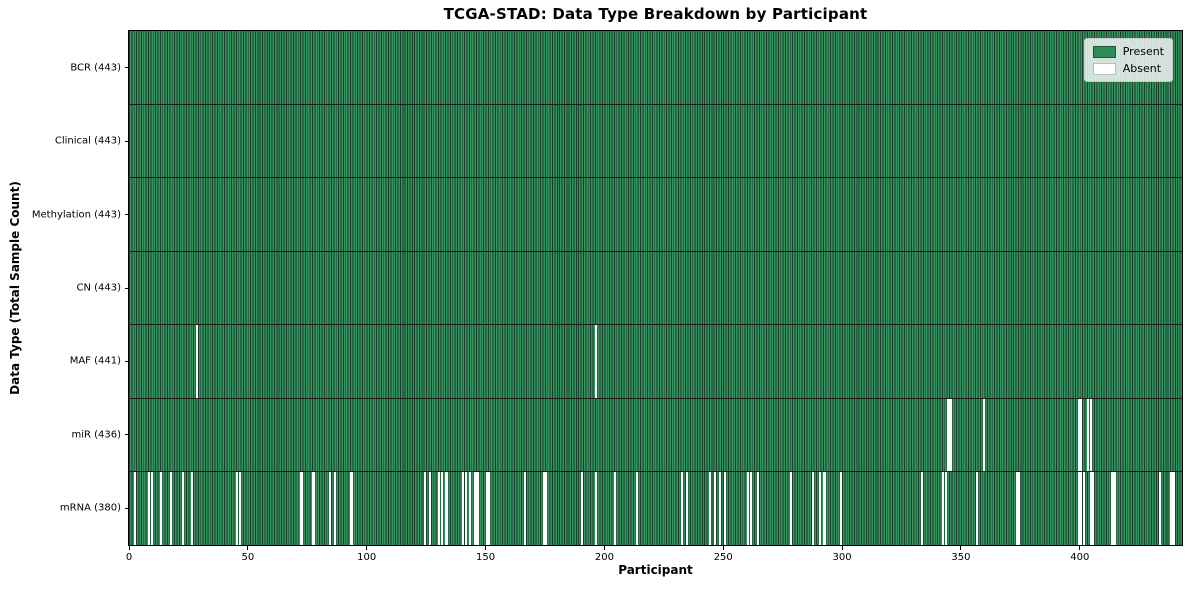 The width and height of the screenshot is (1200, 600). I want to click on x-tick-label: 50, so click(248, 557).